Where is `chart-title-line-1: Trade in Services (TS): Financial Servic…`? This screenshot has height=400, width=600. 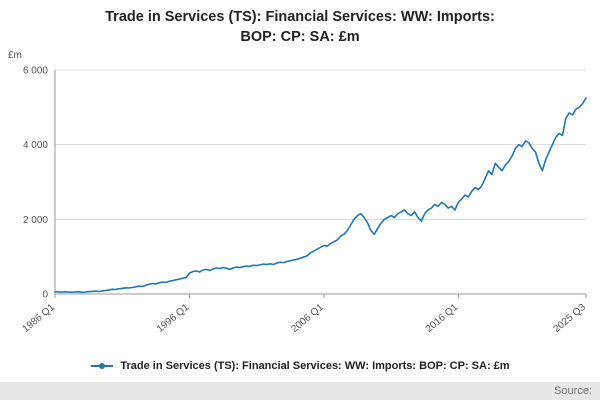
chart-title-line-1: Trade in Services (TS): Financial Servic… is located at coordinates (300, 17).